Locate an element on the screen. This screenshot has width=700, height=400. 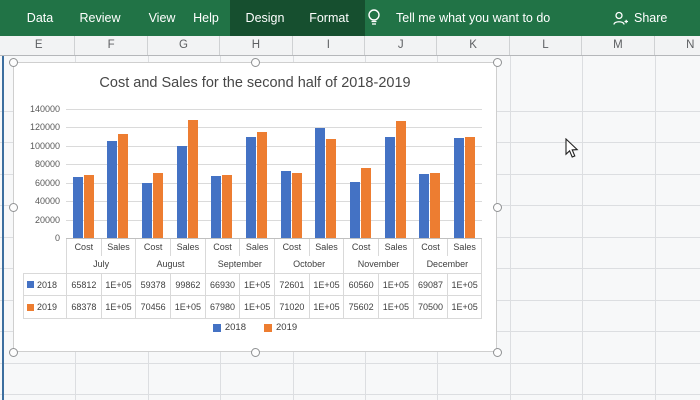
legend-key-icon is located at coordinates (216, 327).